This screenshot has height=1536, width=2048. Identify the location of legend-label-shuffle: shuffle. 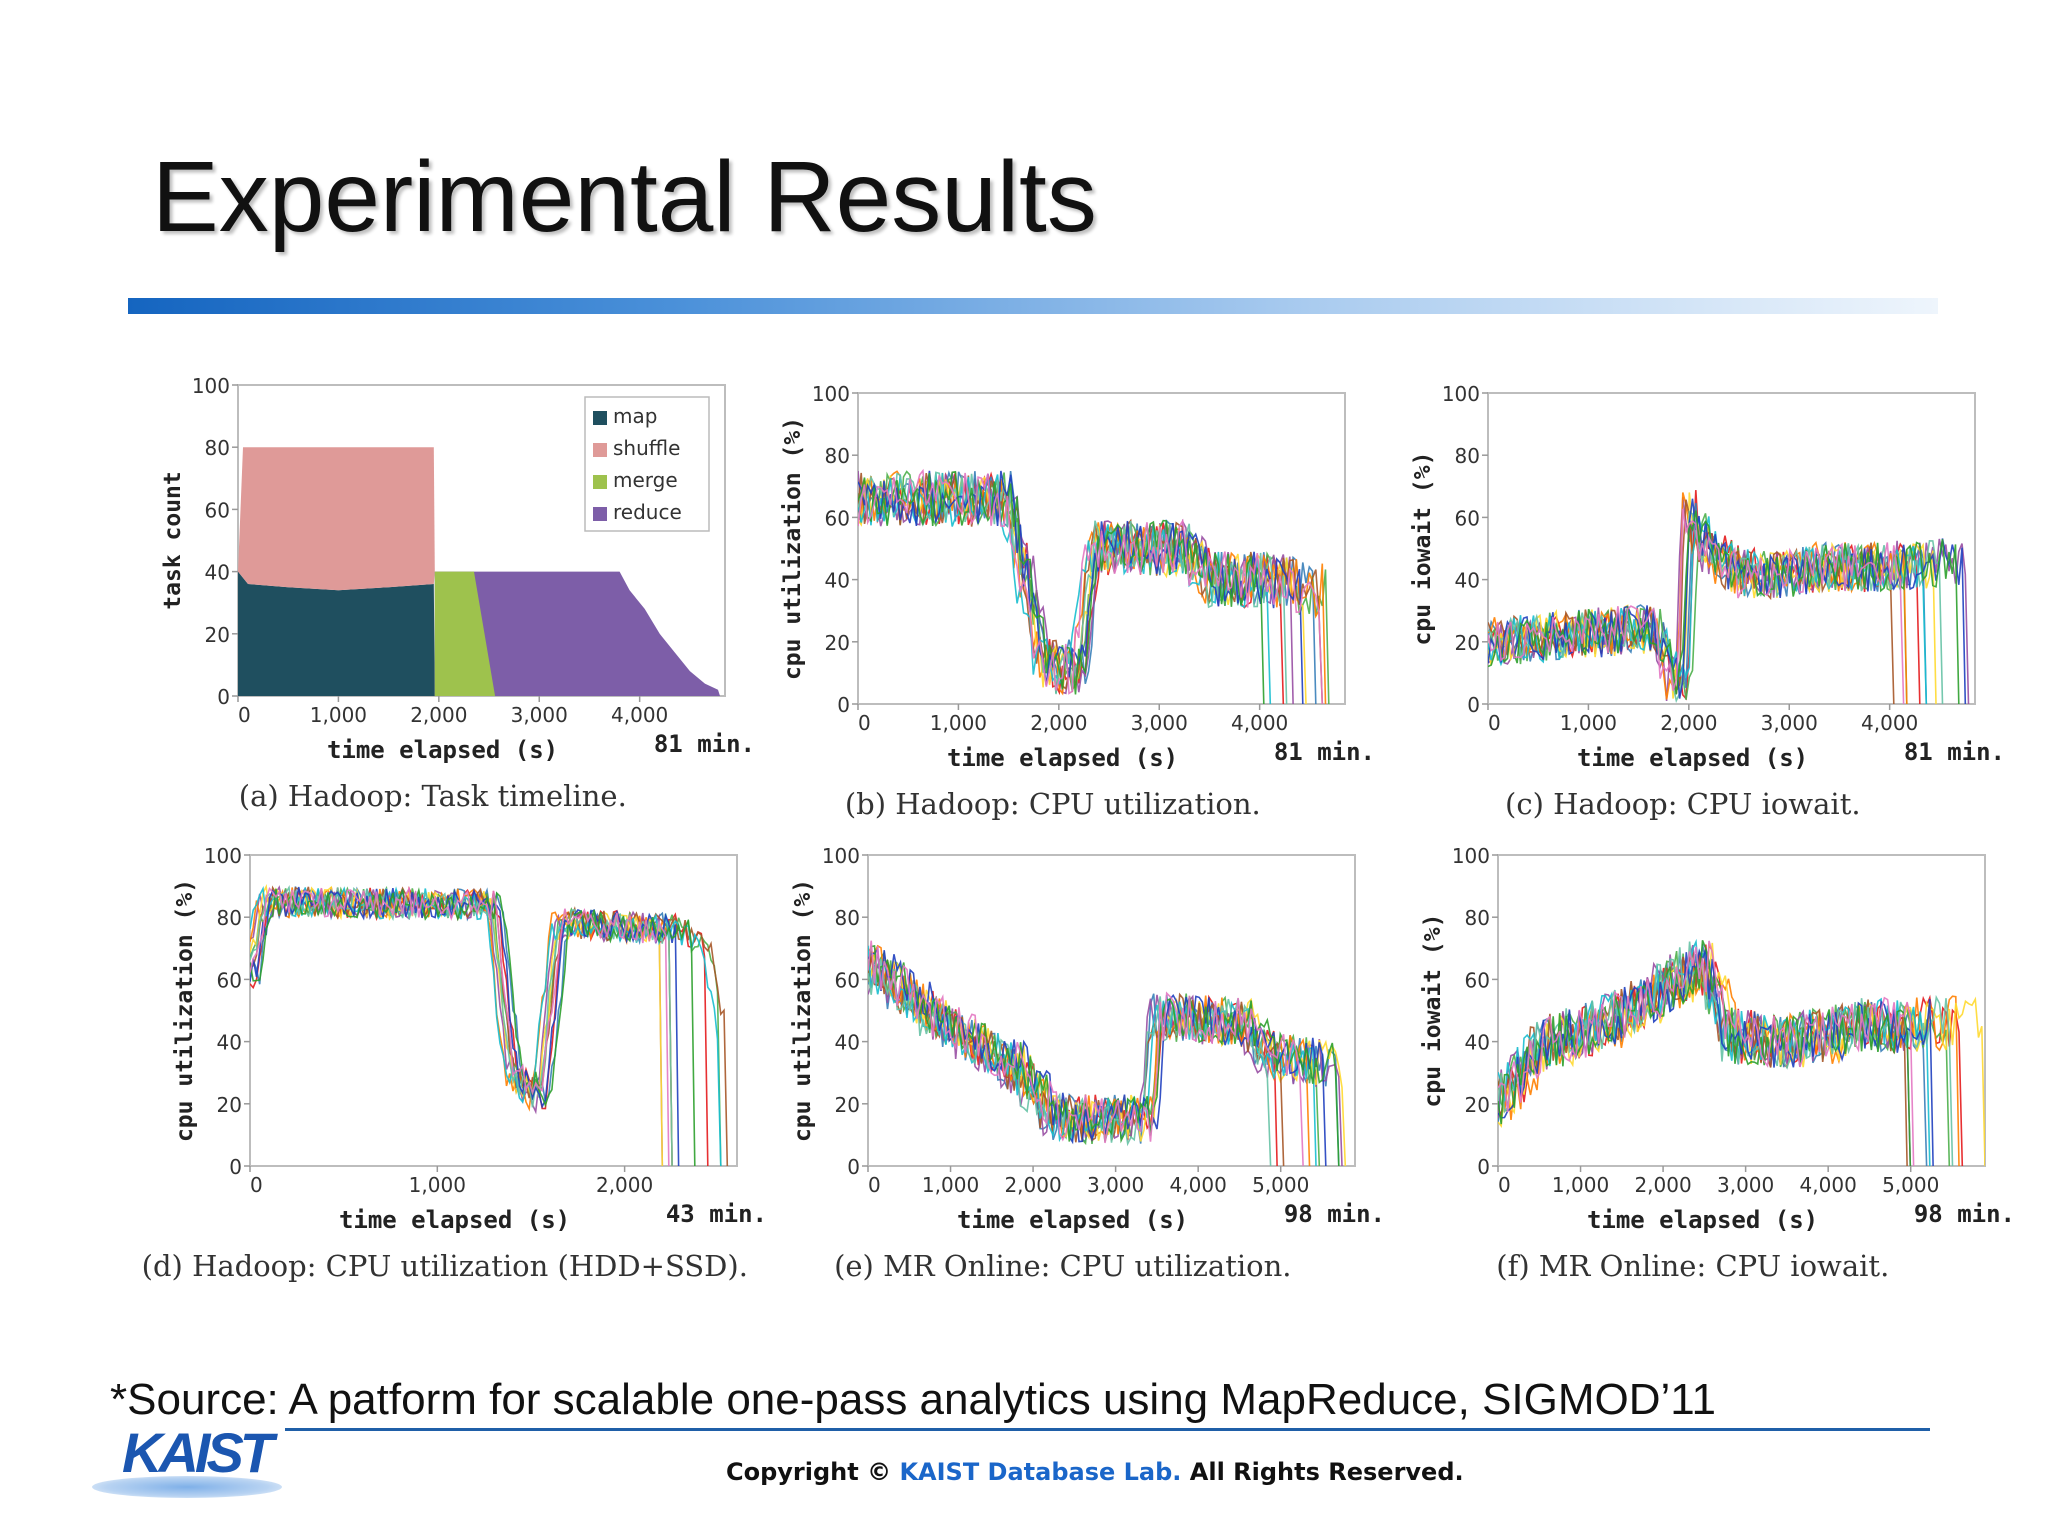
(646, 448).